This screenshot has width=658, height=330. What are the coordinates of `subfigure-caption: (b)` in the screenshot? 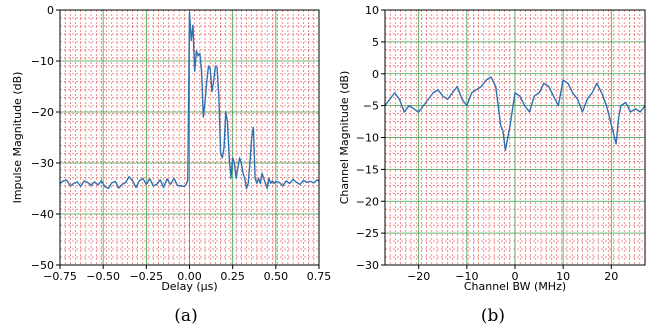 It's located at (493, 316).